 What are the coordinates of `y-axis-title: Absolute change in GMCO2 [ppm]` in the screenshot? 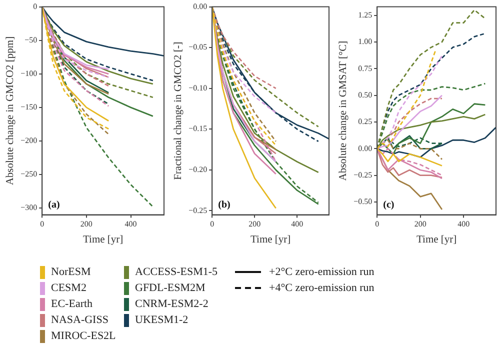 It's located at (10, 111).